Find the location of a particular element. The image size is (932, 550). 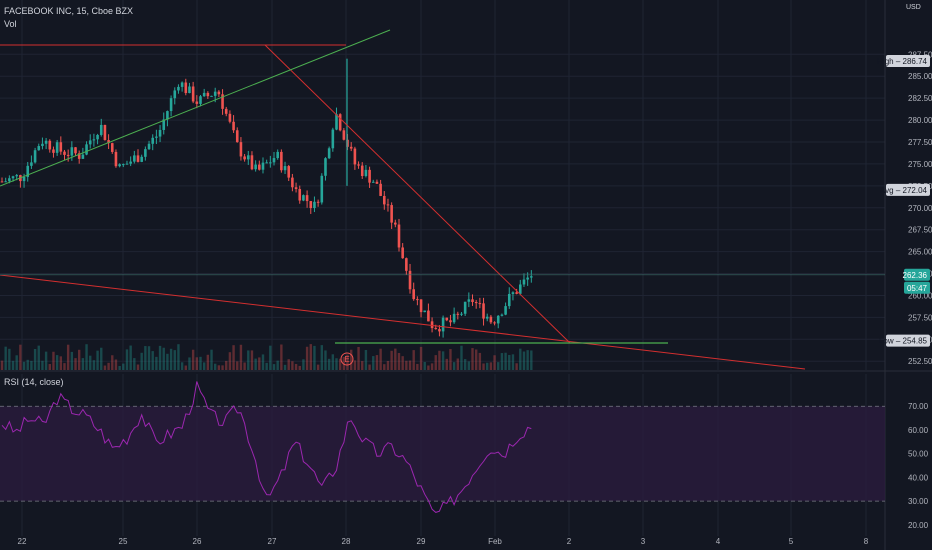

price-tick-label: 275.00 is located at coordinates (920, 164).